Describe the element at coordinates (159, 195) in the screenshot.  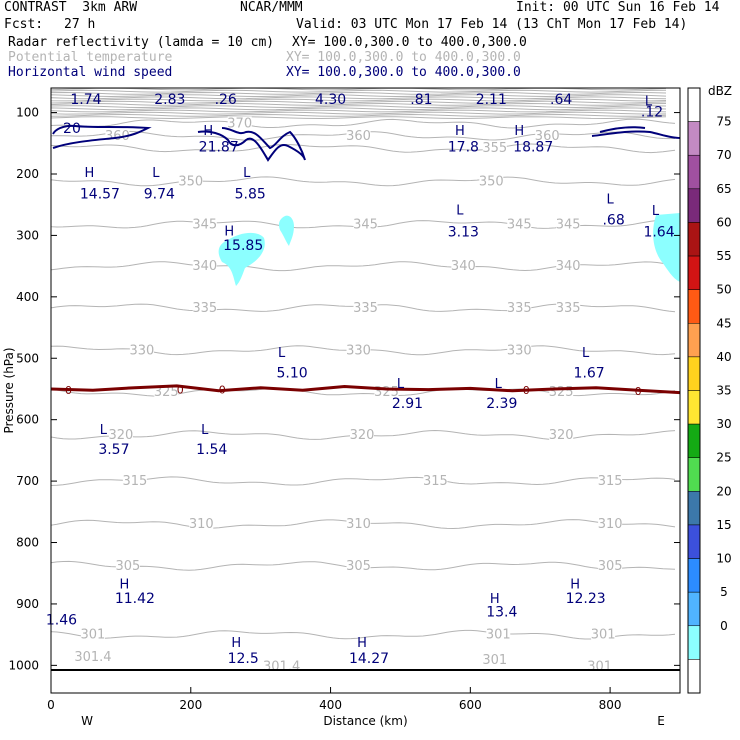
I see `wind-speed-label: 9.74` at that location.